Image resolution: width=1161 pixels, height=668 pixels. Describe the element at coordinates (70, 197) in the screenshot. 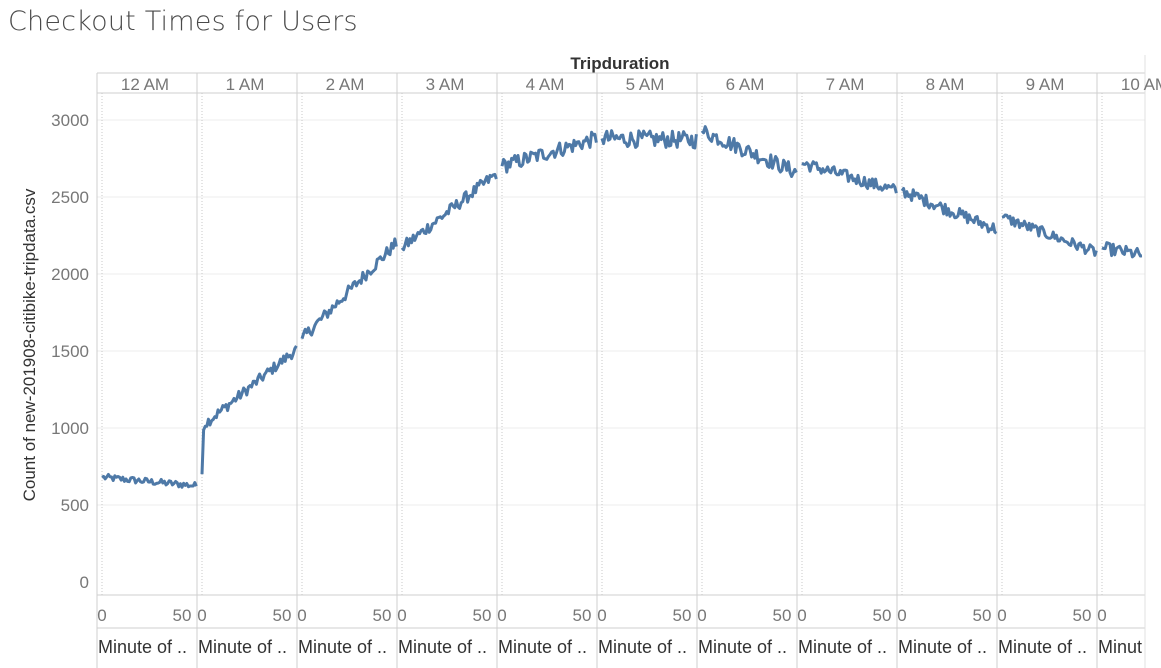

I see `y-tick-label: 2500` at that location.